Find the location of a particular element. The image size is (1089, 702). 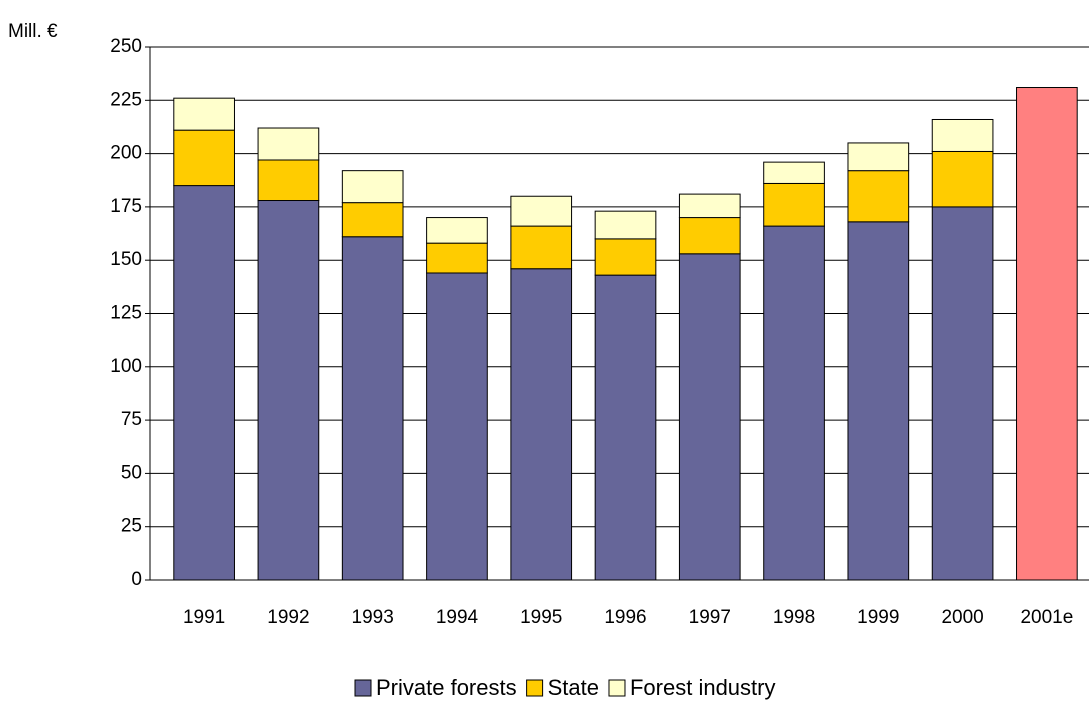

x-tick-label: 1991 is located at coordinates (204, 617).